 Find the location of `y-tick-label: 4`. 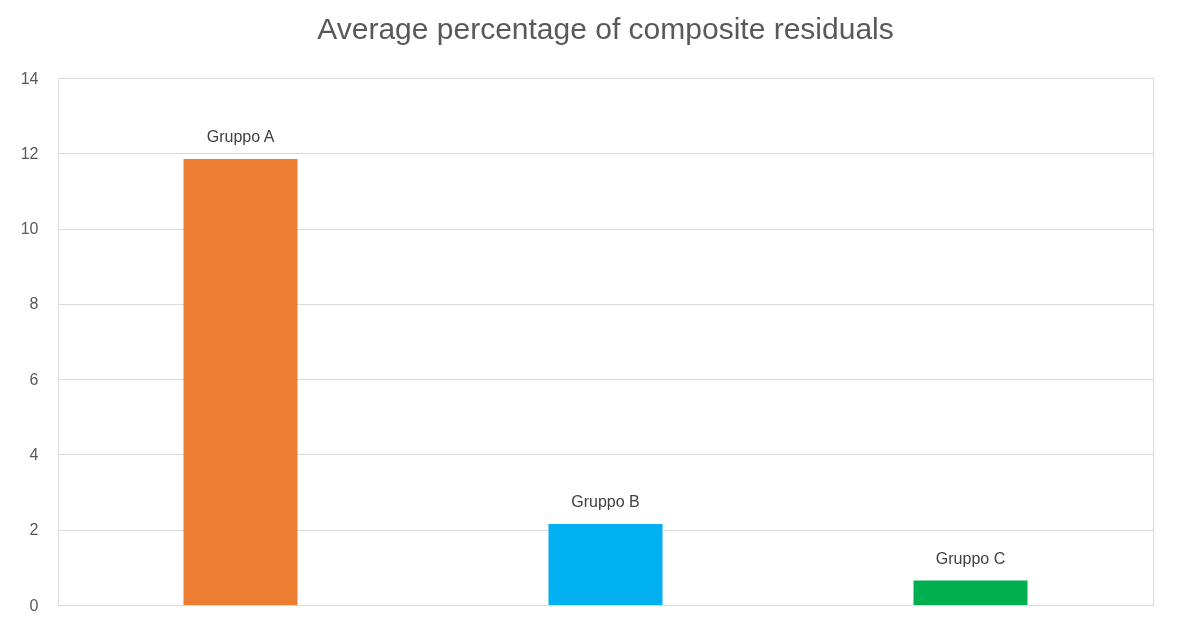

y-tick-label: 4 is located at coordinates (34, 454).